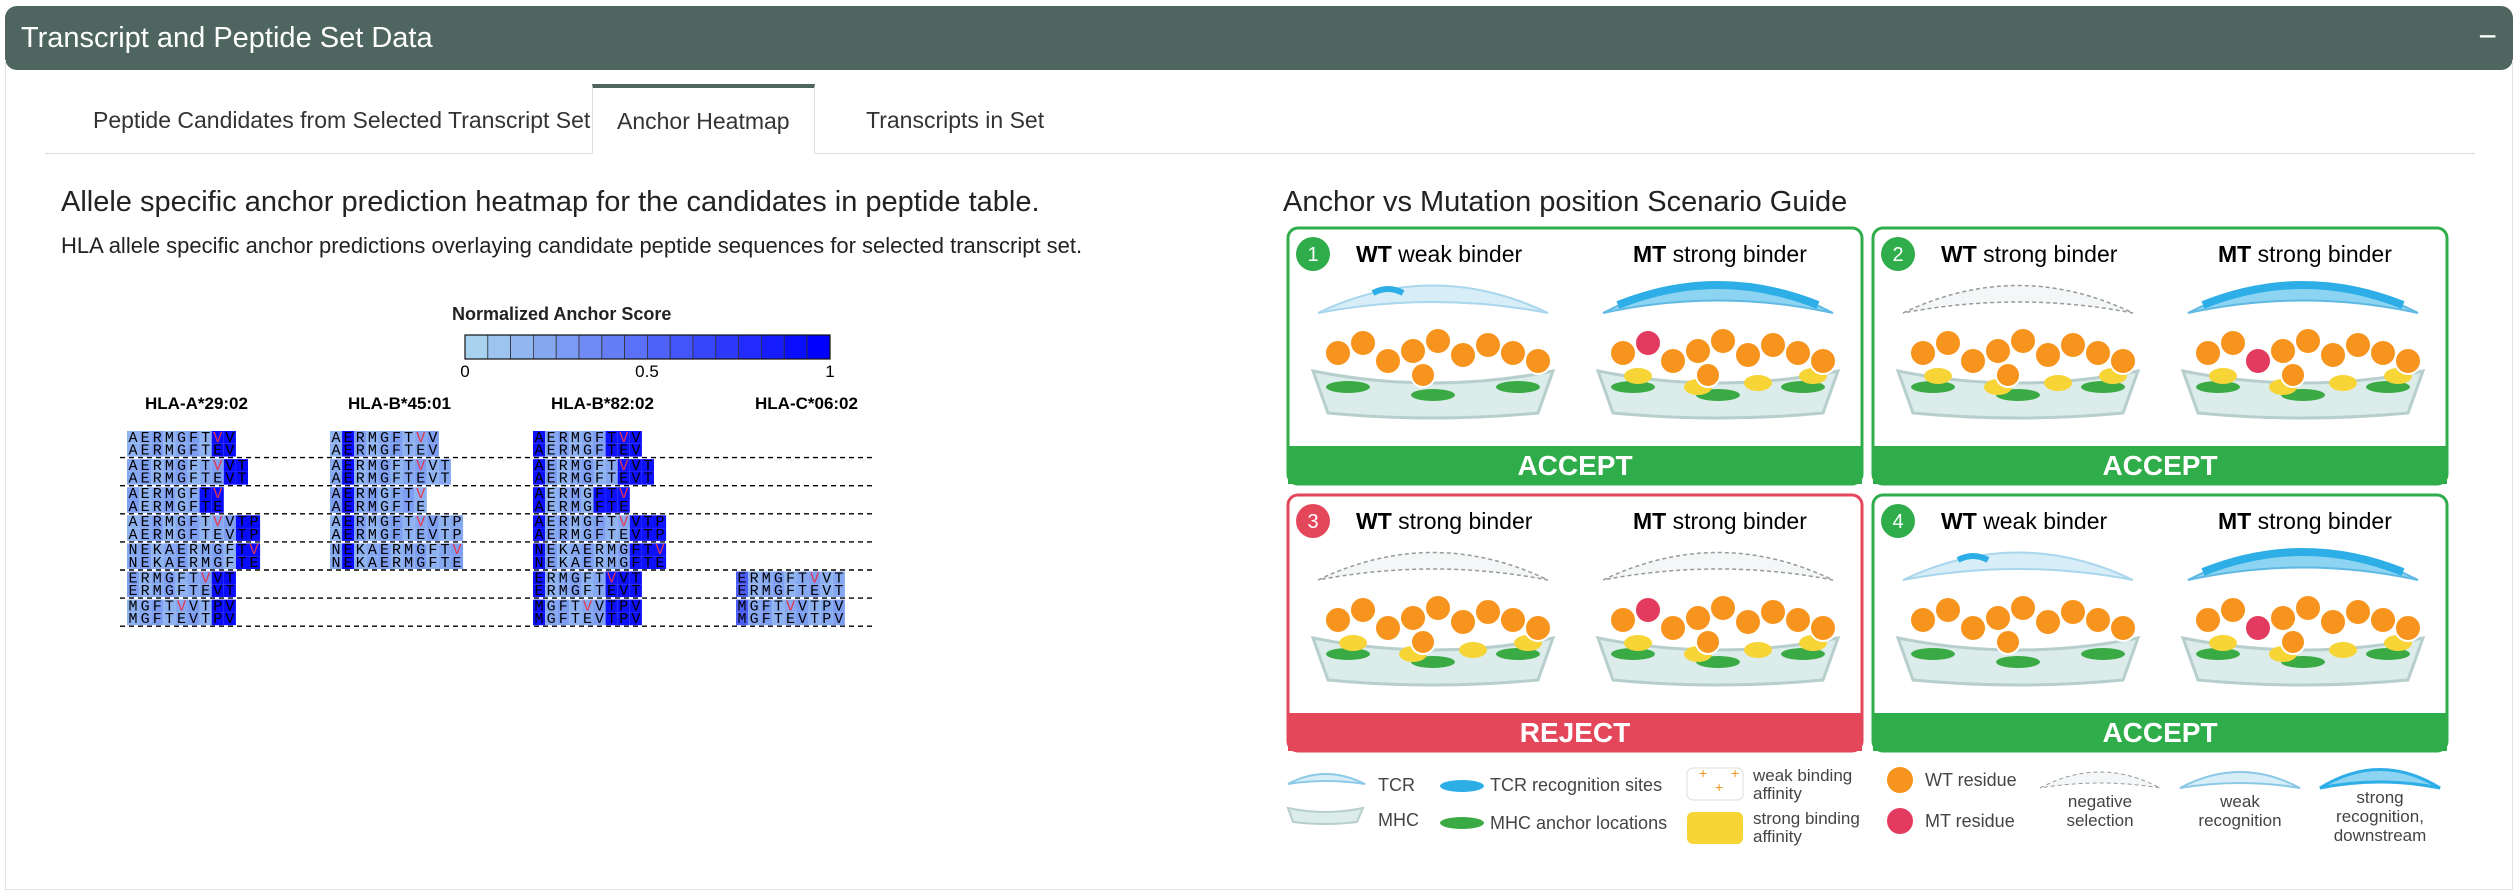  Describe the element at coordinates (1715, 828) in the screenshot. I see `strong-affinity-icon` at that location.